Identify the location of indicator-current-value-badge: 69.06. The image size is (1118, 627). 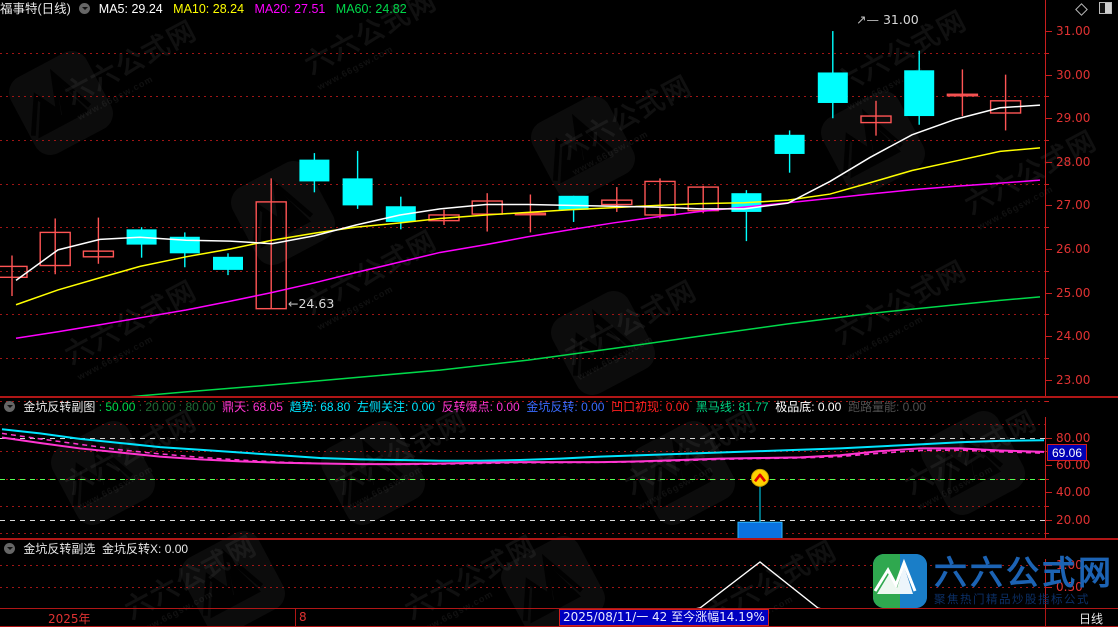
(1067, 453).